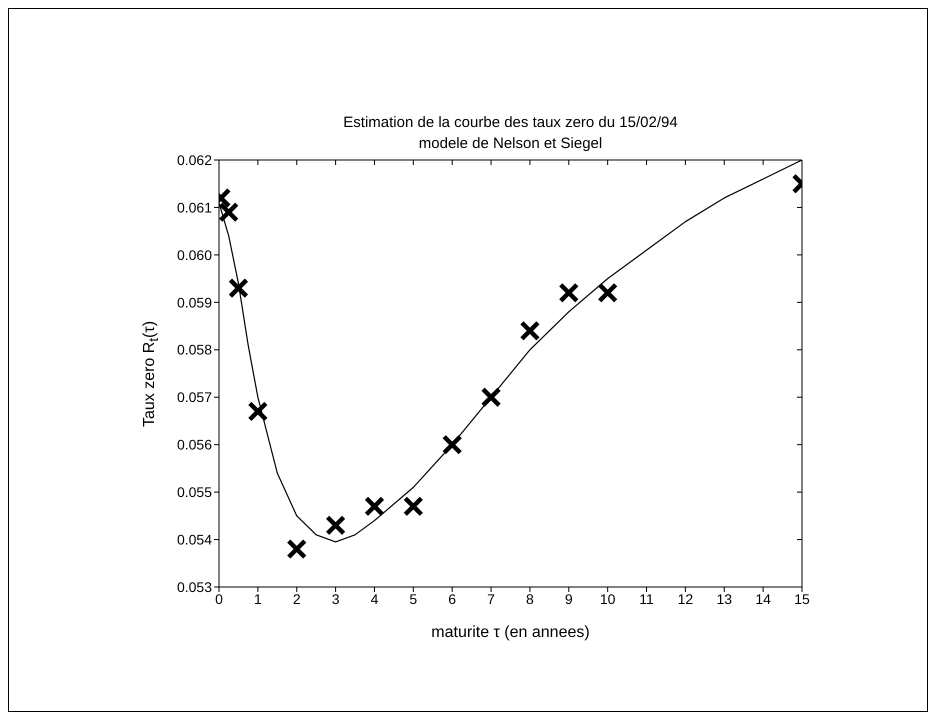 The image size is (936, 720). Describe the element at coordinates (530, 598) in the screenshot. I see `x-tick-label: 8` at that location.